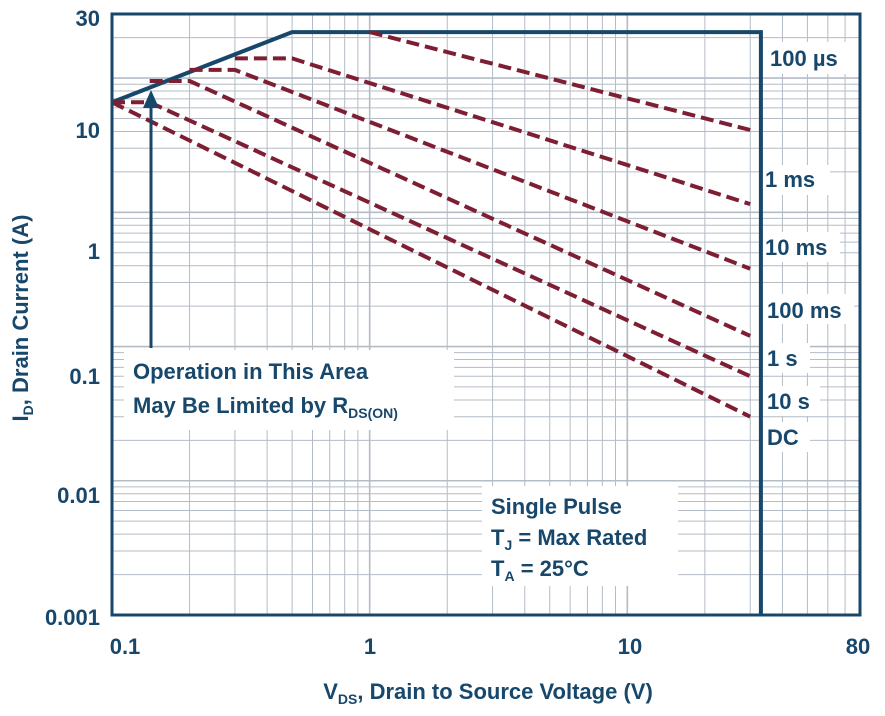 This screenshot has height=716, width=885. I want to click on series-labels: 100 µs 1 ms 10 ms 100 ms 1 s 10 s DC, so click(803, 248).